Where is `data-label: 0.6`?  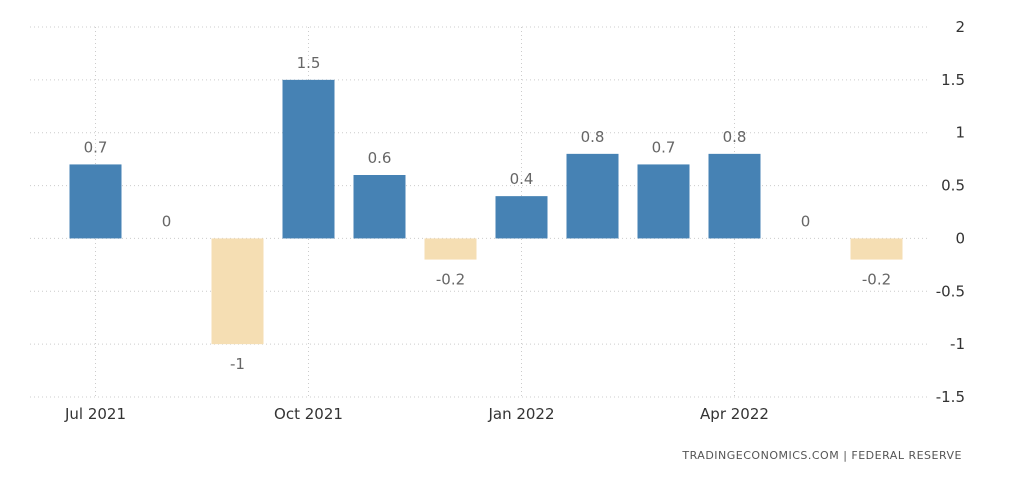
data-label: 0.6 is located at coordinates (380, 158).